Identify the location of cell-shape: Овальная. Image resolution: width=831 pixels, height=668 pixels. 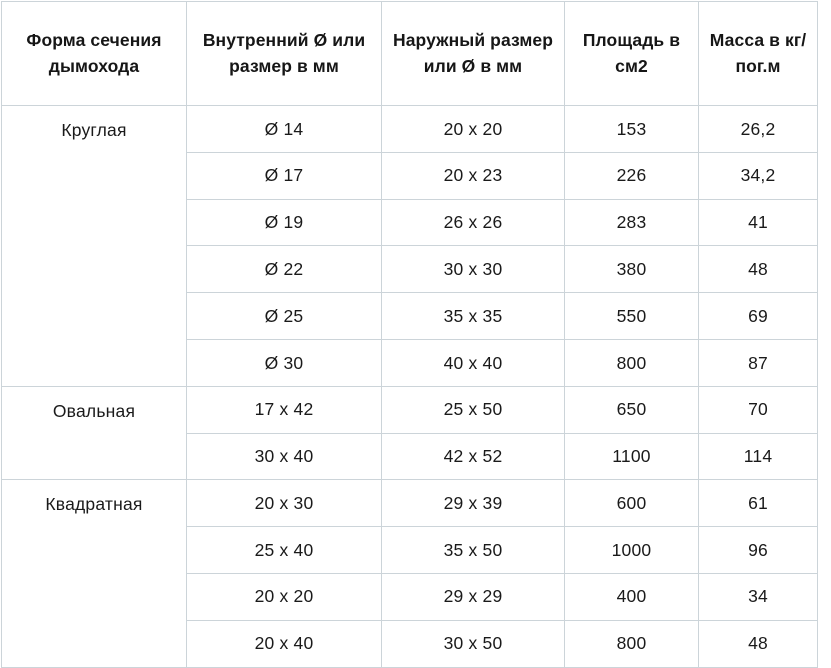
(94, 433).